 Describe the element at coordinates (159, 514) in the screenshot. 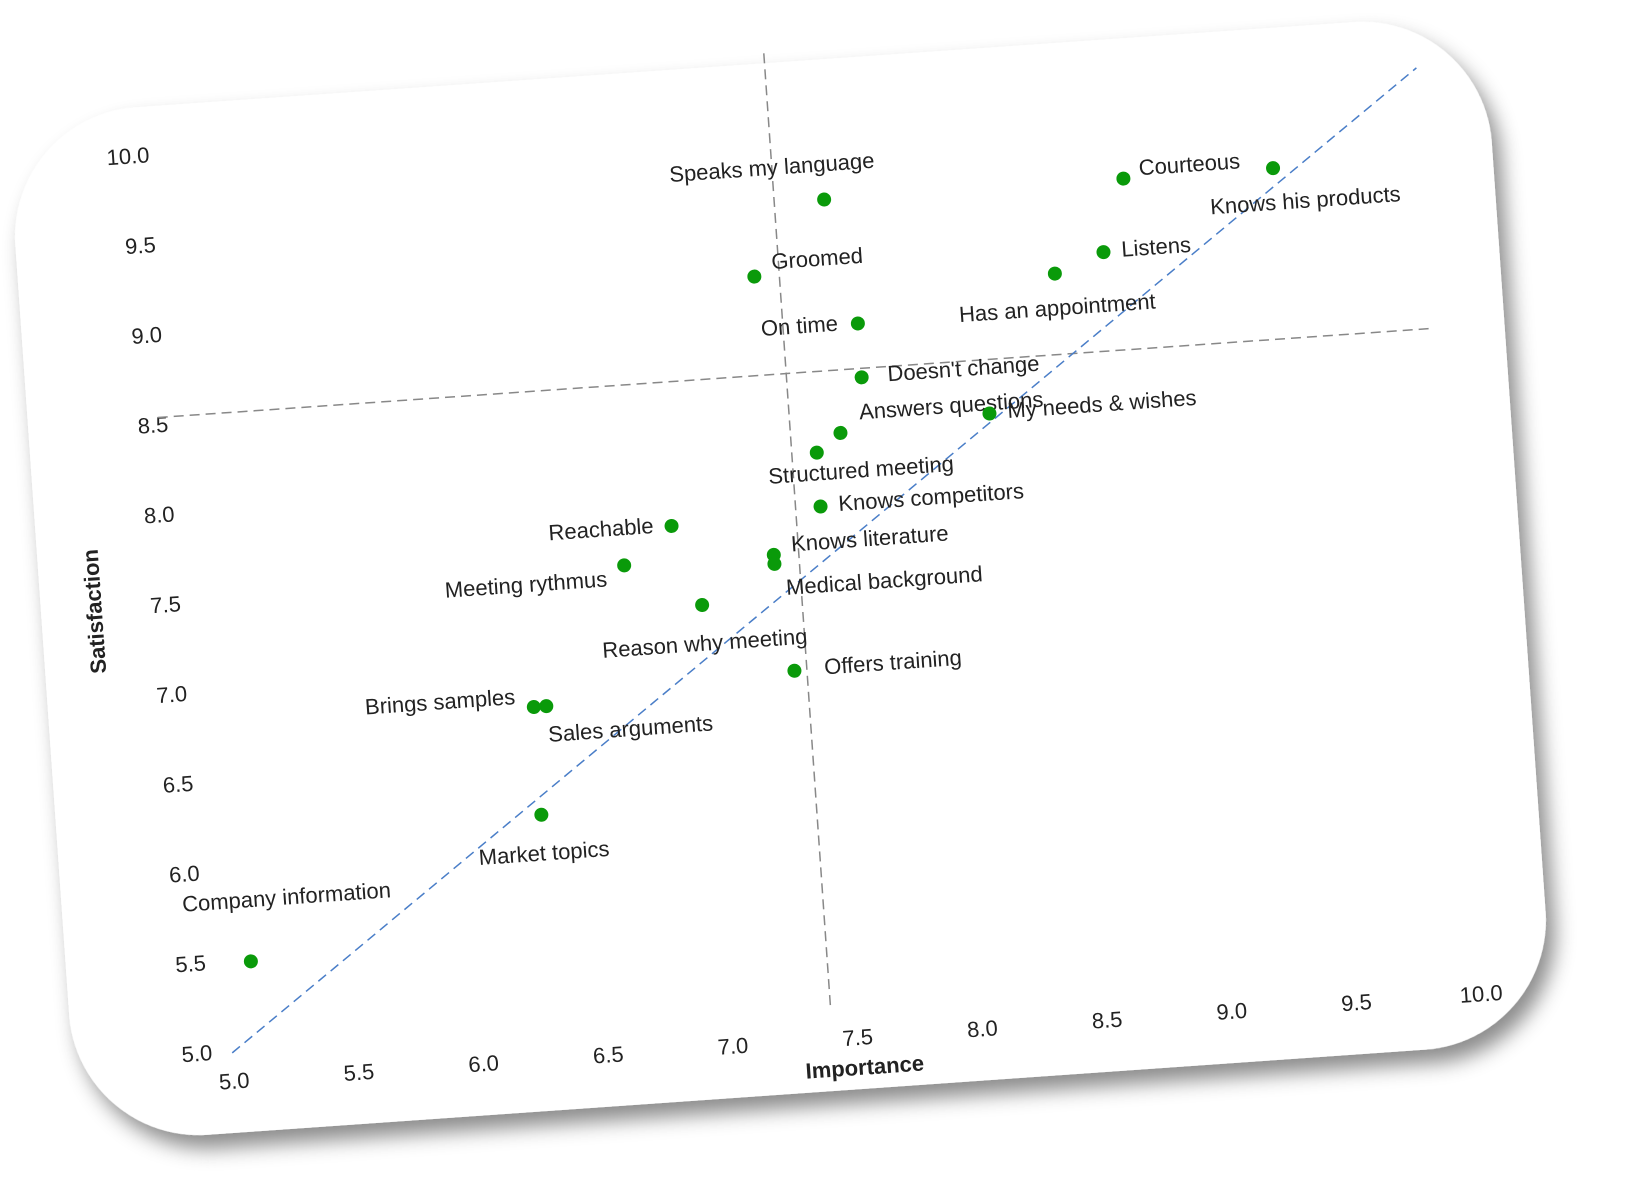

I see `y-tick-label: 8.0` at that location.